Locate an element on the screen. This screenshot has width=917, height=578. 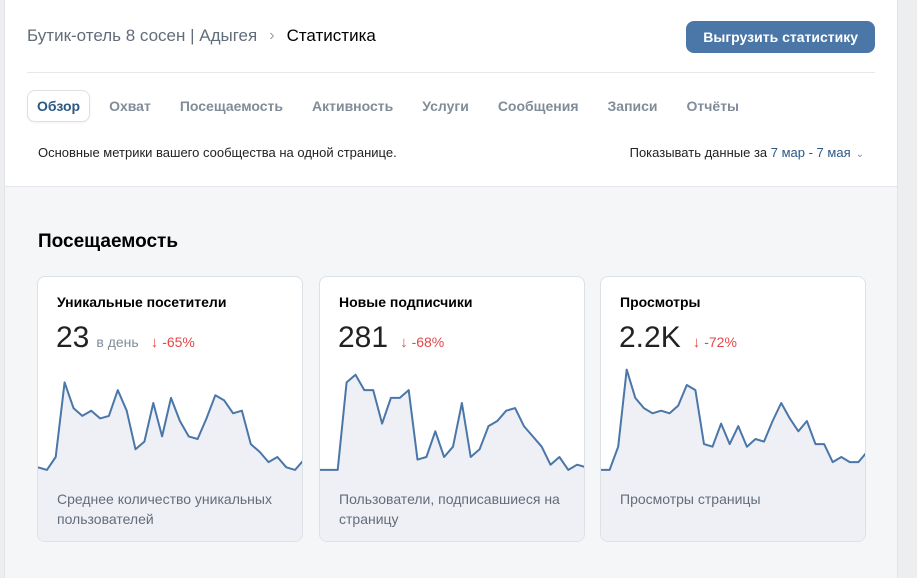
section-title: Посещаемость is located at coordinates (108, 241).